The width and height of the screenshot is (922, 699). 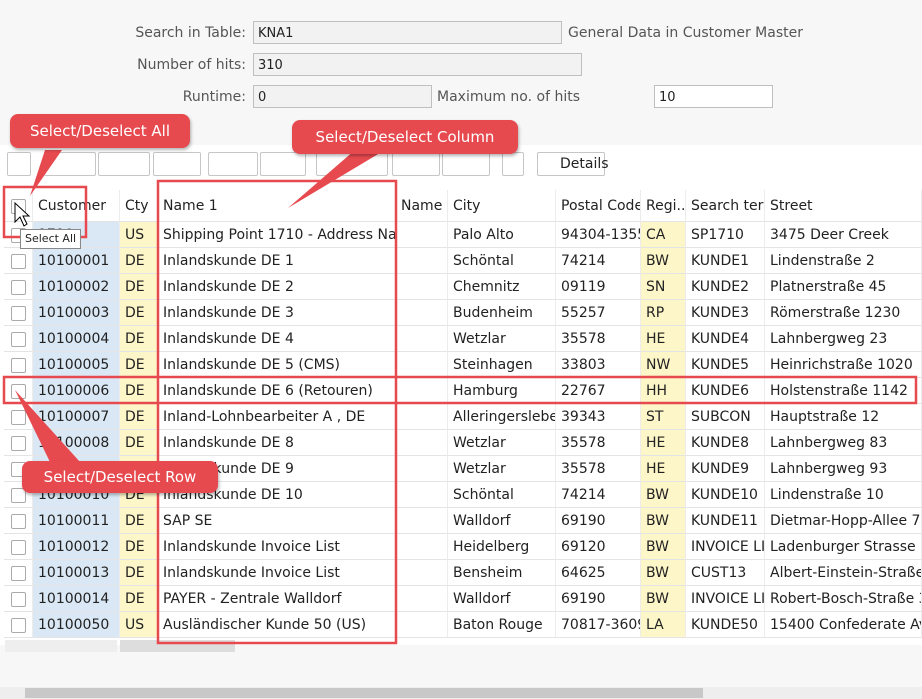 What do you see at coordinates (76, 625) in the screenshot?
I see `table-cell: 10100050` at bounding box center [76, 625].